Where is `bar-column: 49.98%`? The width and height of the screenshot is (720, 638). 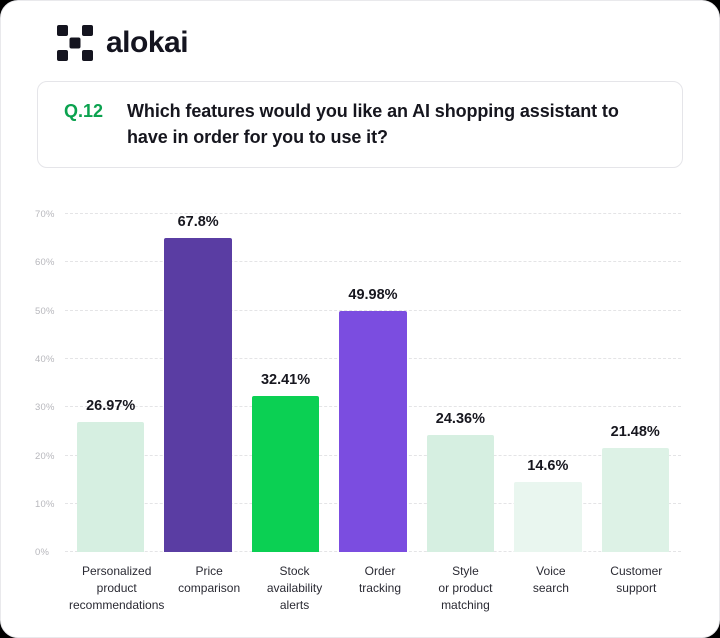
bar-column: 49.98% is located at coordinates (373, 383).